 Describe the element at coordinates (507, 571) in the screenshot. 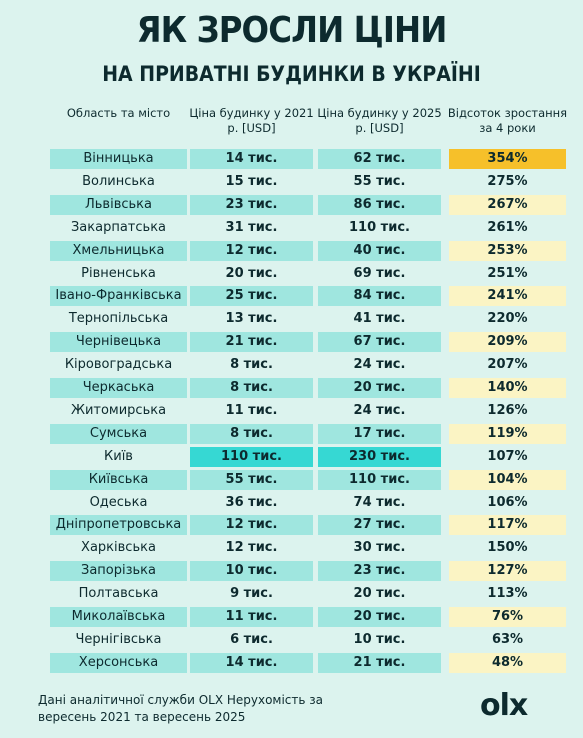

I see `value-cell: 127%` at that location.